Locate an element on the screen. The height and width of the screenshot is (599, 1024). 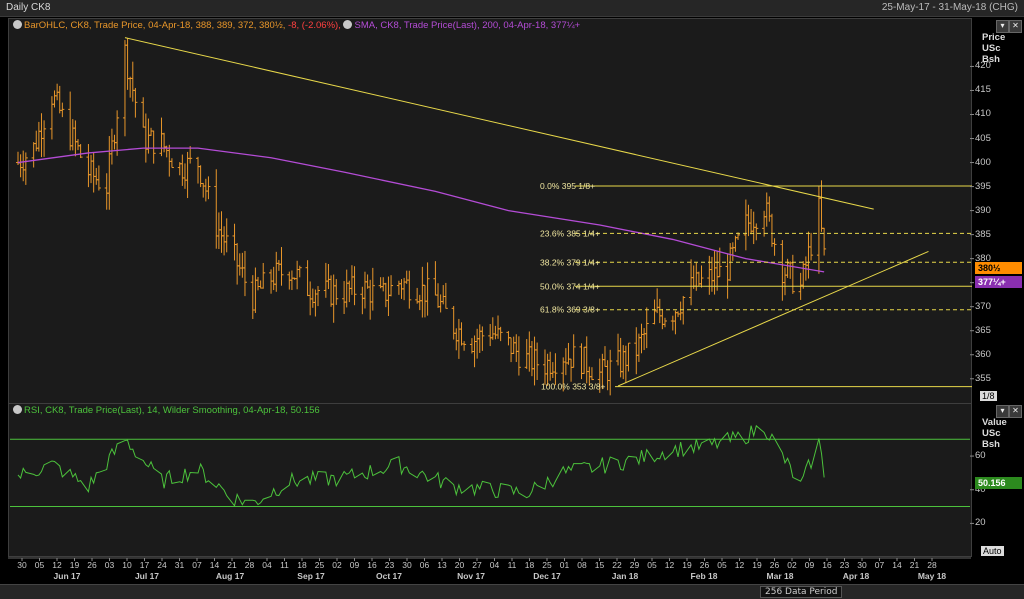
rsi-series-icon is located at coordinates (17, 409).